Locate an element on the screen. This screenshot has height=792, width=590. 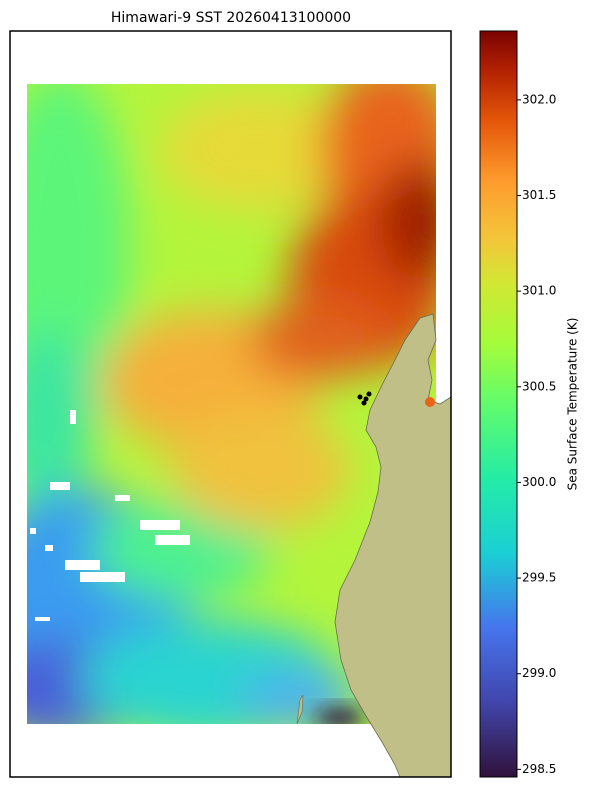
coastal-warm-spot is located at coordinates (430, 402).